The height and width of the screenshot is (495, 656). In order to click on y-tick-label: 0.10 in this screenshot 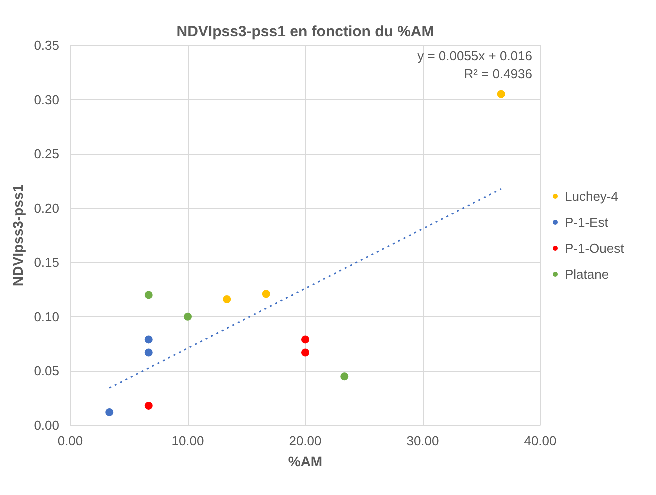, I will do `click(47, 316)`.